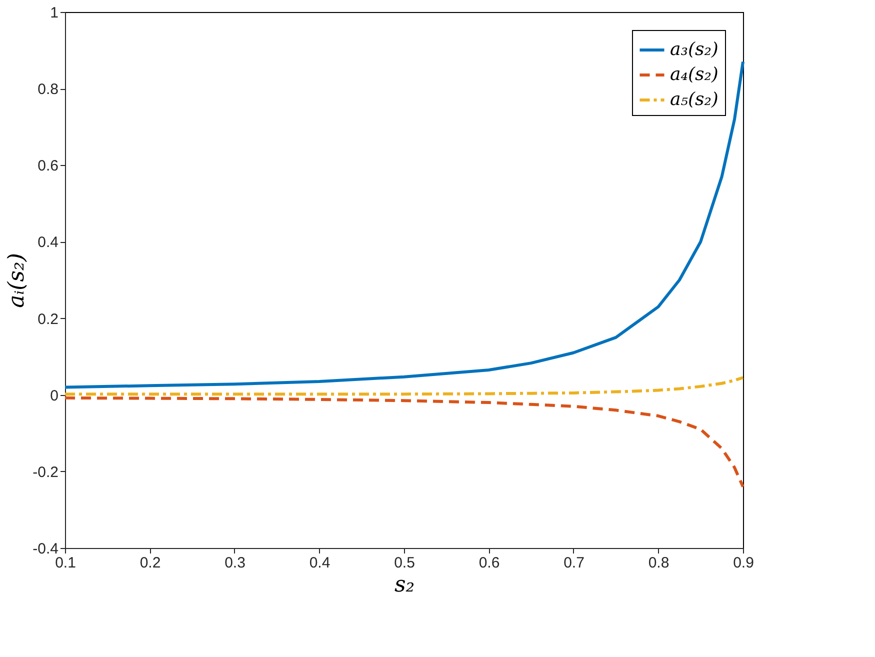  I want to click on legend-label: a₅(s₂), so click(694, 99).